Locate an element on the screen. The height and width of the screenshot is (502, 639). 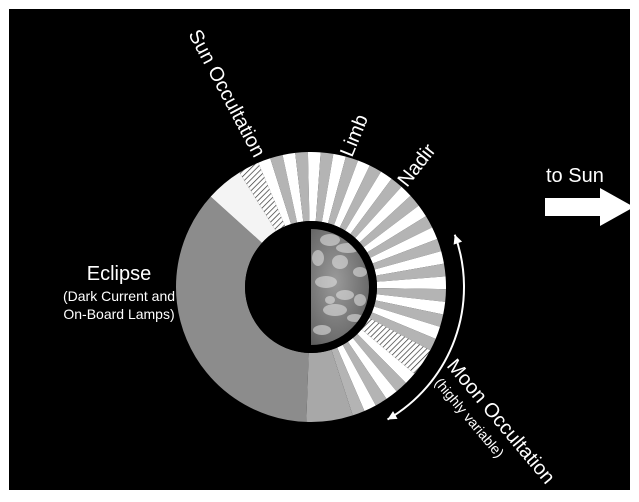
double-headed-curved-arrow-icon is located at coordinates (425, 327).